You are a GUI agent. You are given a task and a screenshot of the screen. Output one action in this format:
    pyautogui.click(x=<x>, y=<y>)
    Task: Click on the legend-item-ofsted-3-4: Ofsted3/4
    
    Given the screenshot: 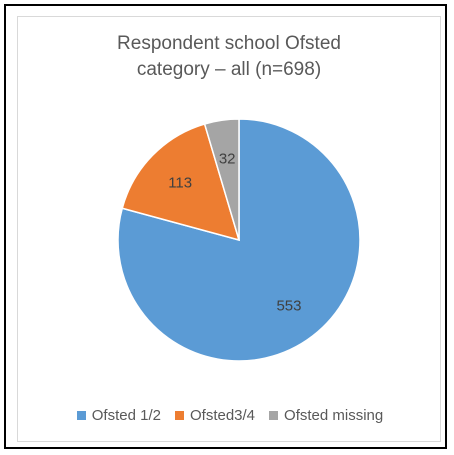 What is the action you would take?
    pyautogui.click(x=215, y=415)
    